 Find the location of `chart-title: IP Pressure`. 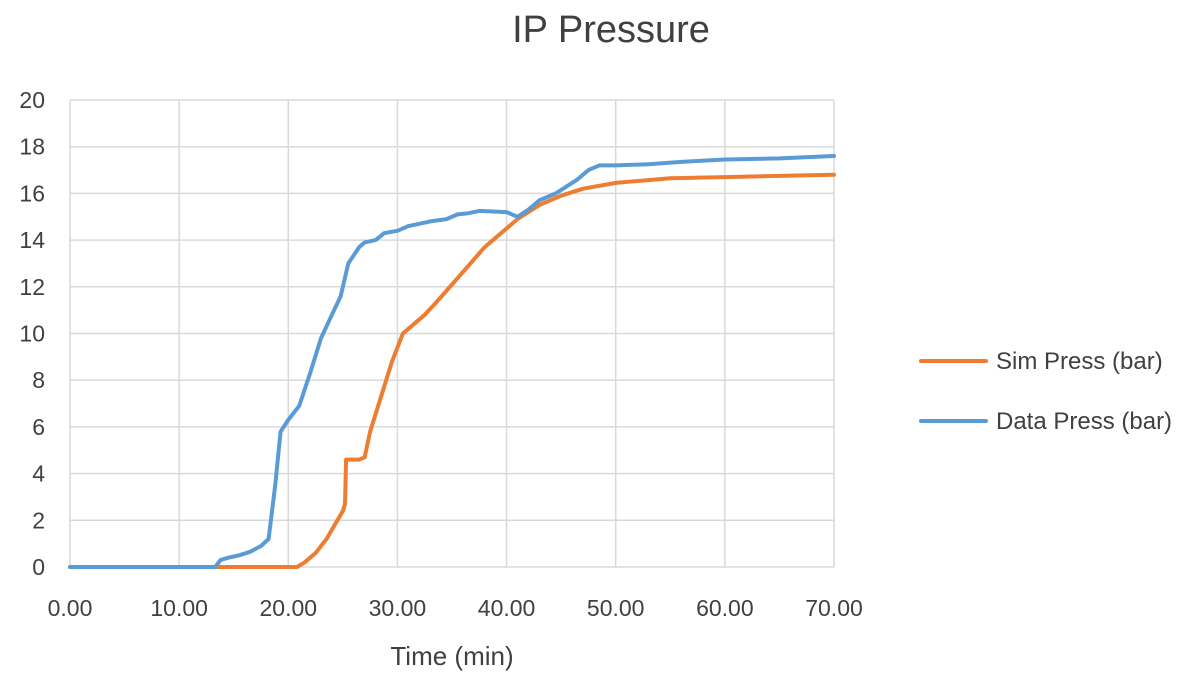

chart-title: IP Pressure is located at coordinates (611, 30).